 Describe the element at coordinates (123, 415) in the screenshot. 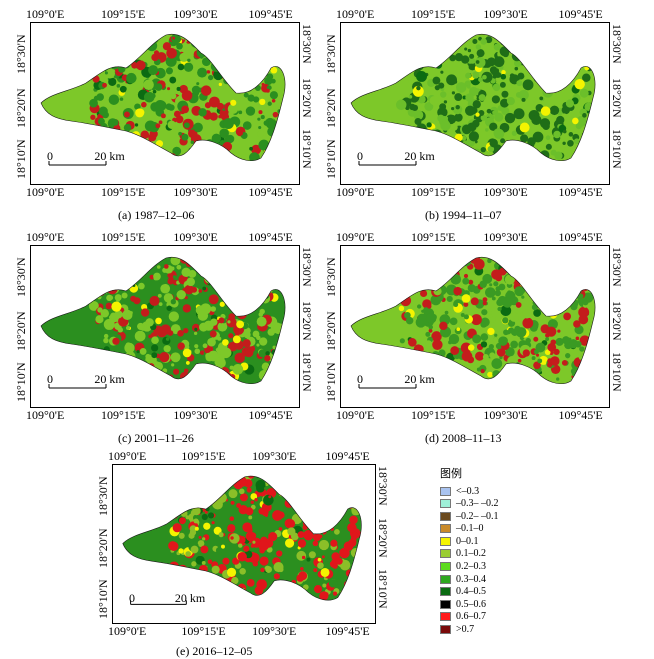

I see `lon-tick-bottom: 109°15'E` at that location.